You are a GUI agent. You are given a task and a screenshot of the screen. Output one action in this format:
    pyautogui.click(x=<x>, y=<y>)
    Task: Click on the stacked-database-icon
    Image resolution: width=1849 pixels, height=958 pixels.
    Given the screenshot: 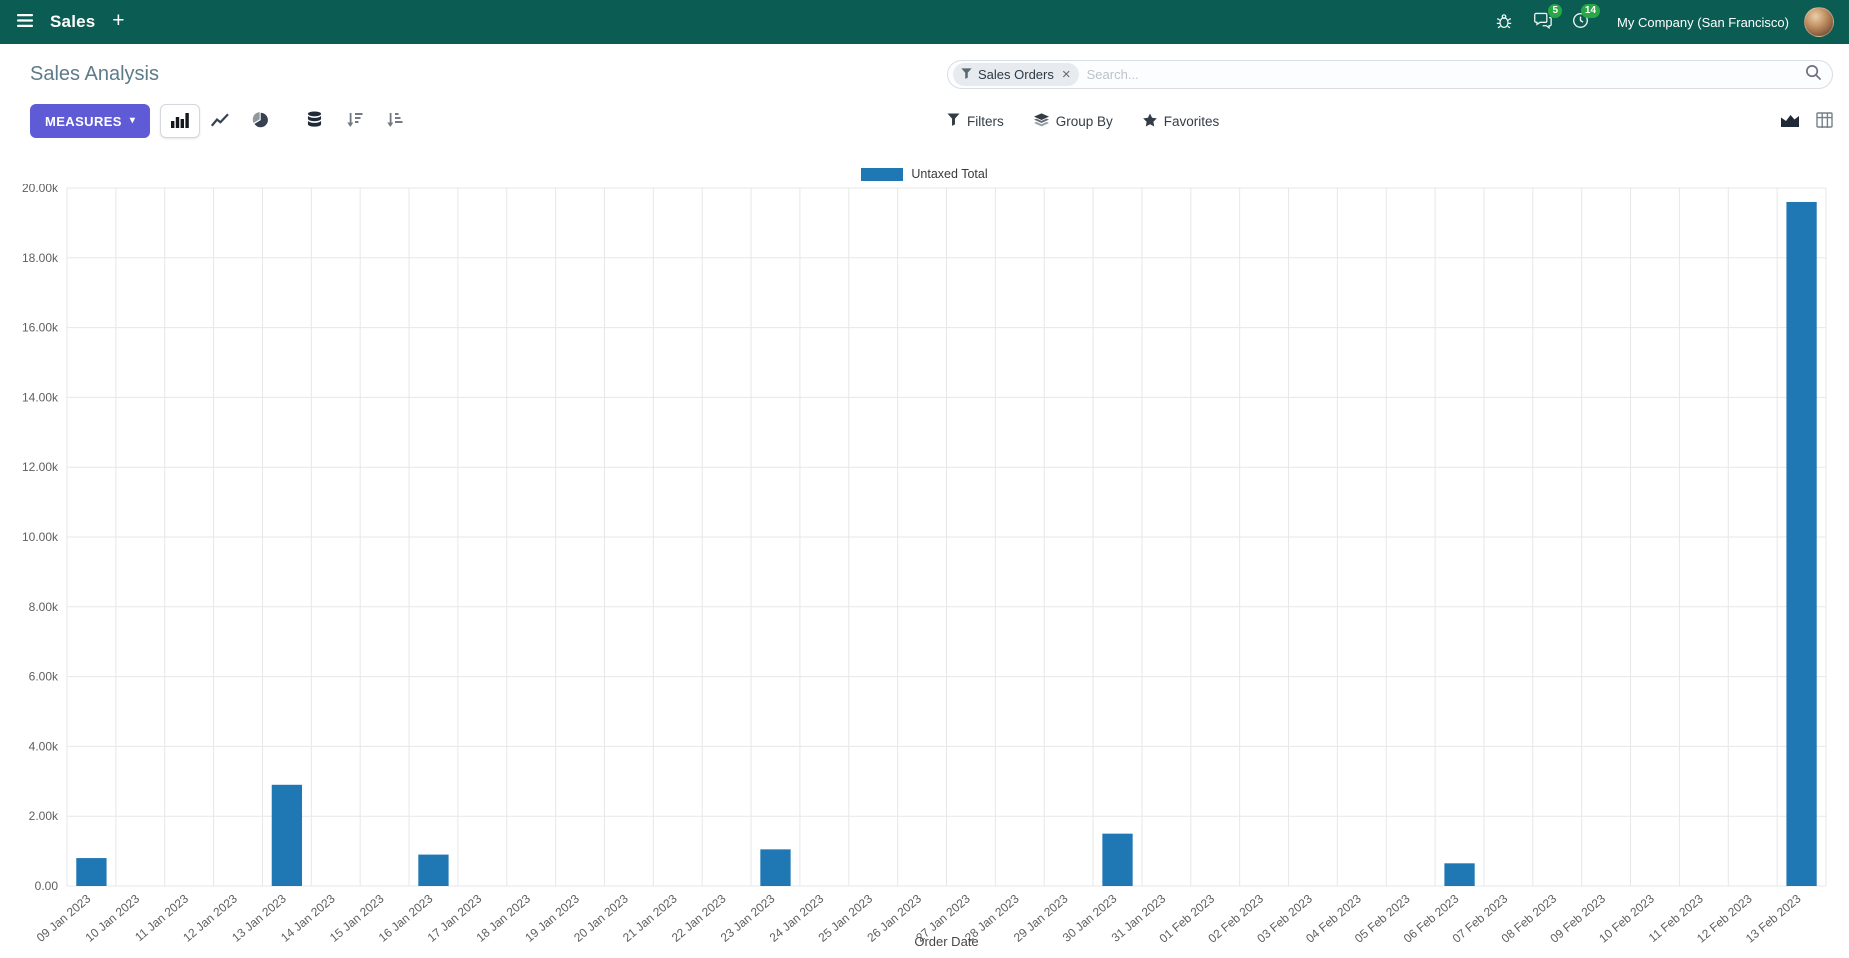 What is the action you would take?
    pyautogui.click(x=314, y=121)
    